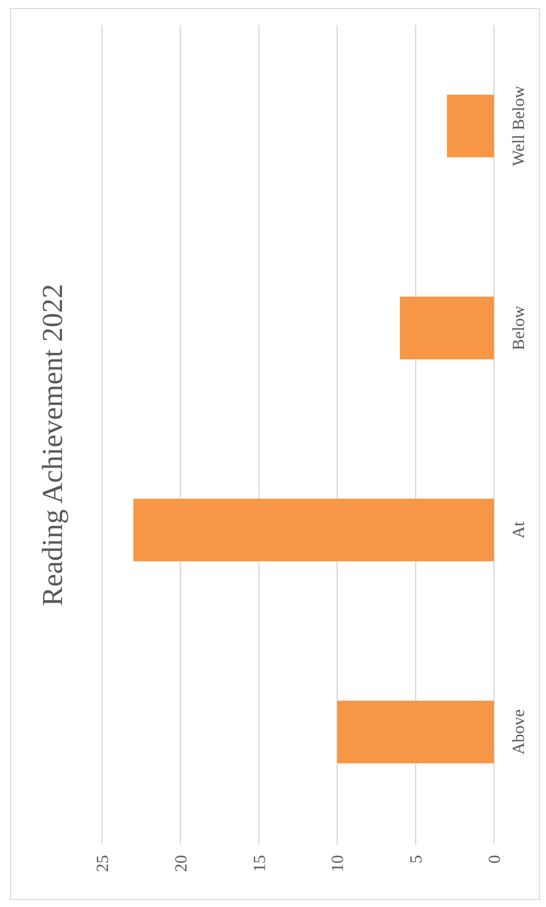 This screenshot has width=546, height=907. Describe the element at coordinates (53, 445) in the screenshot. I see `text: Reading Achievement 2022` at that location.